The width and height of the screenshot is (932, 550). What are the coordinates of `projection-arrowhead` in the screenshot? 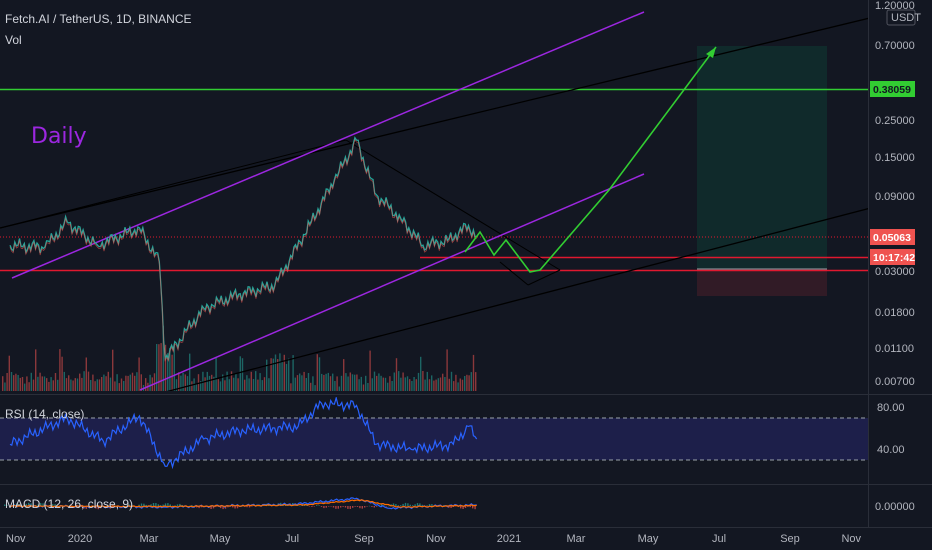 It's located at (711, 52).